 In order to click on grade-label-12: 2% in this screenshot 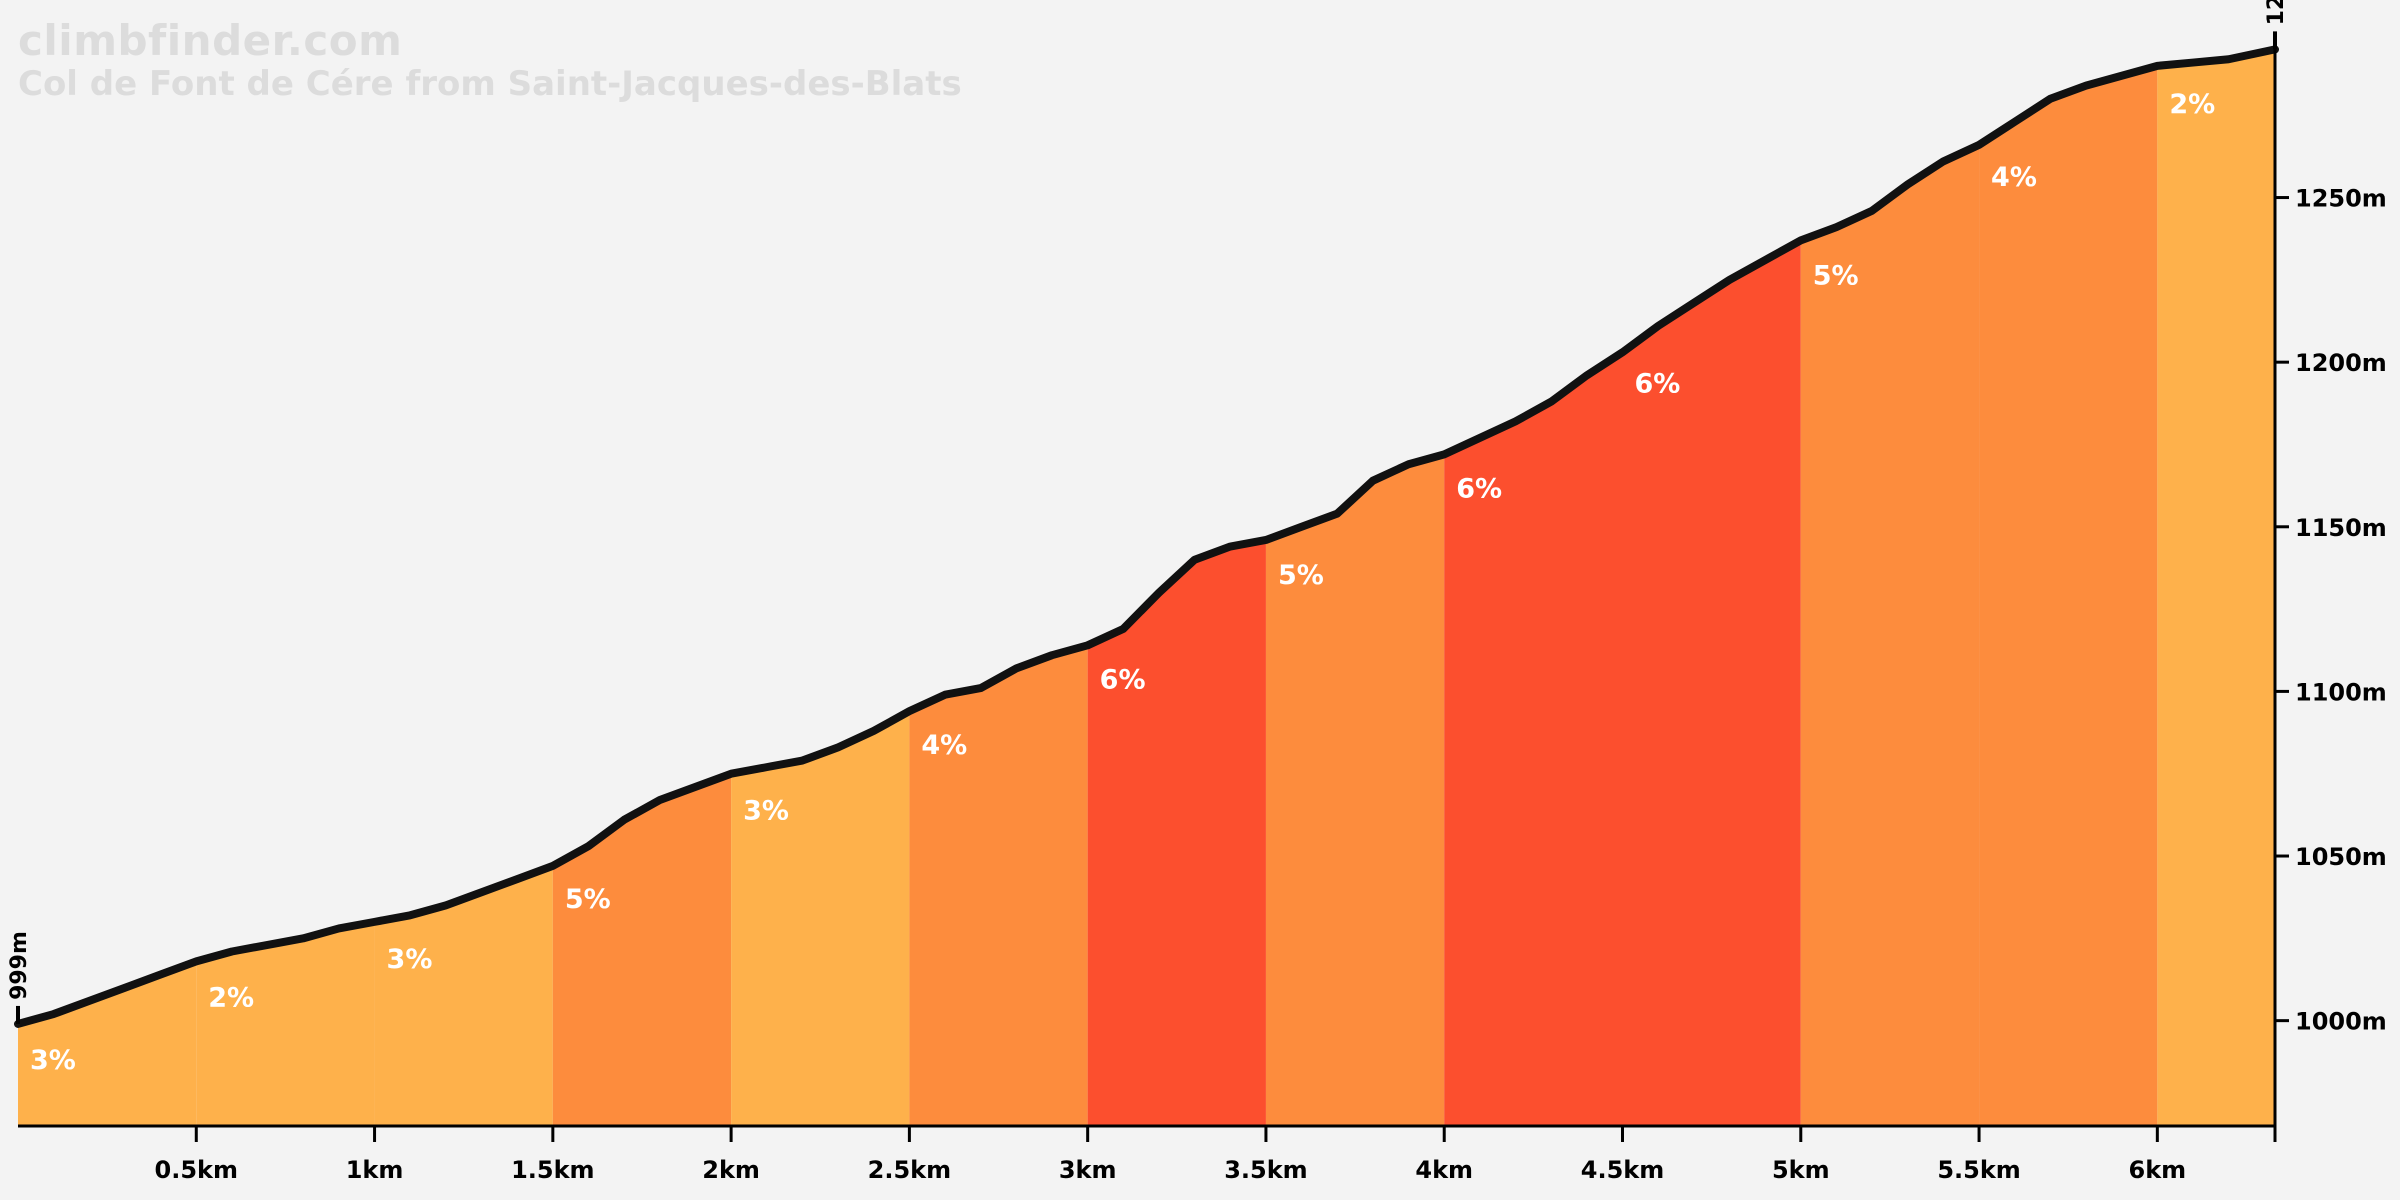, I will do `click(2192, 104)`.